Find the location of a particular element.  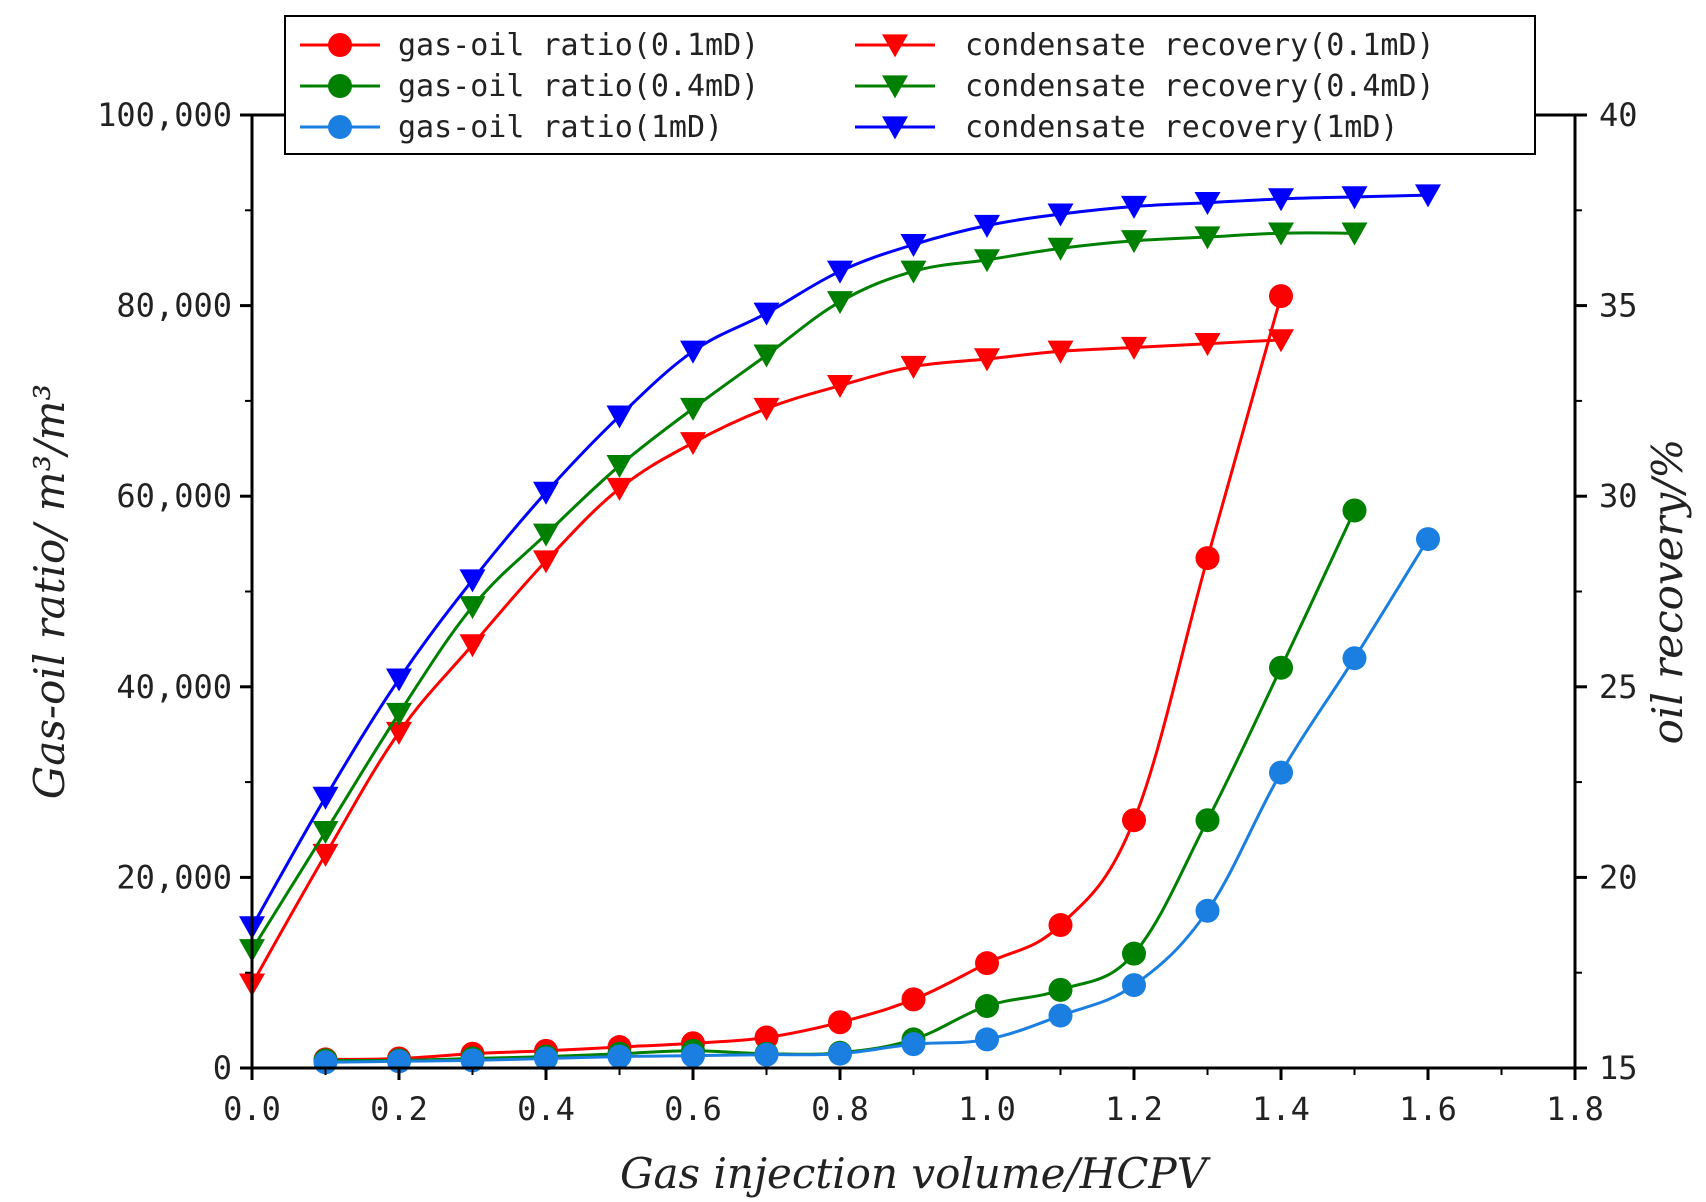

x-tick-label: 0.2 is located at coordinates (399, 1109).